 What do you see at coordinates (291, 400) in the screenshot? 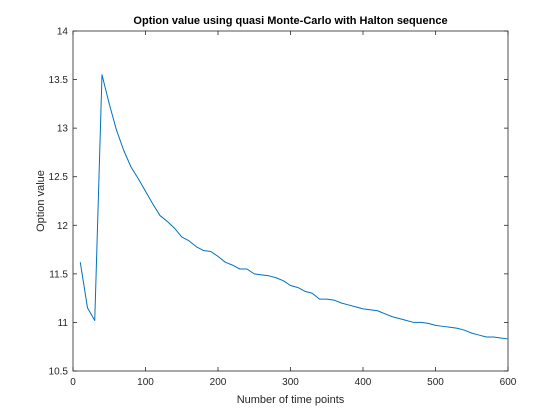
I see `x-axis-label: Number of time points` at bounding box center [291, 400].